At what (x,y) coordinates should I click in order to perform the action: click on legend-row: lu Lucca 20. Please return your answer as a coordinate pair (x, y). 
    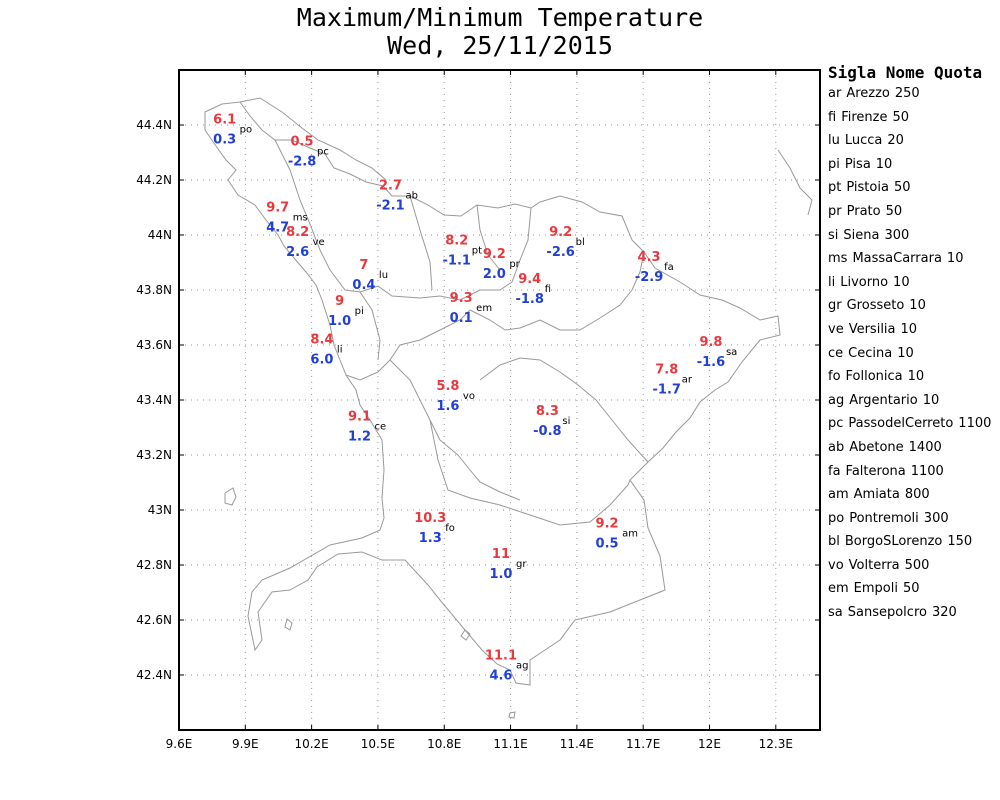
    Looking at the image, I should click on (913, 141).